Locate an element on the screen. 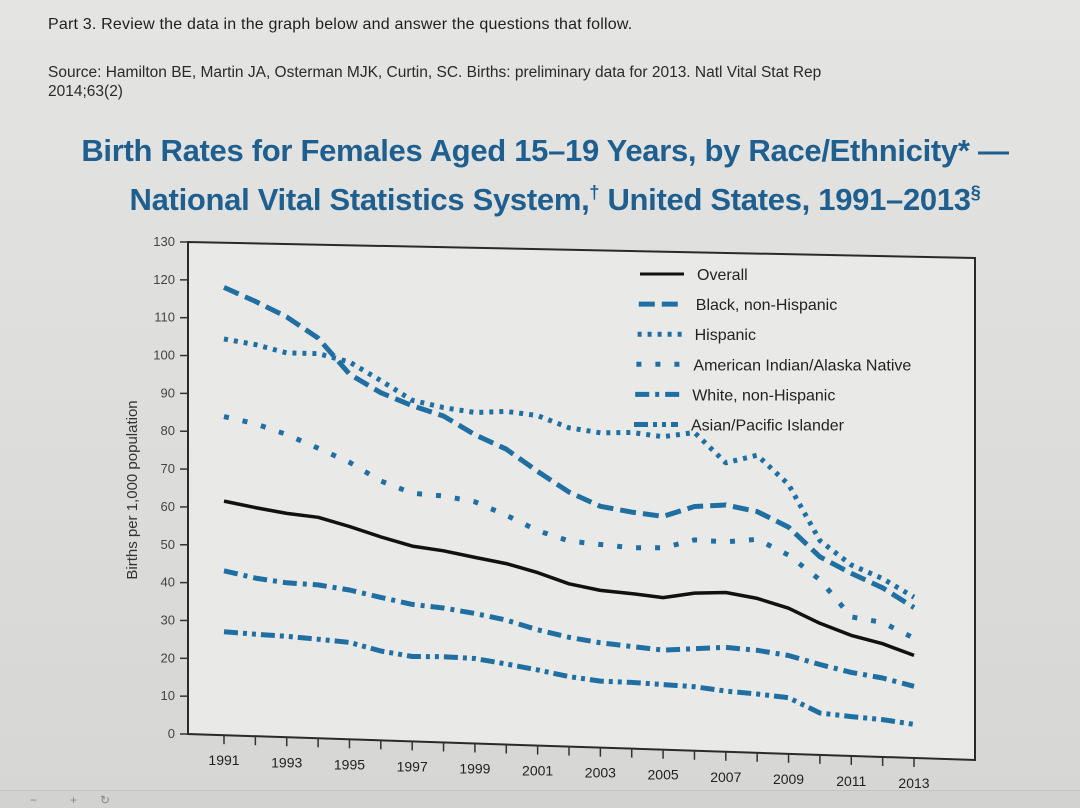 This screenshot has height=808, width=1080. title-section-mark: § is located at coordinates (975, 193).